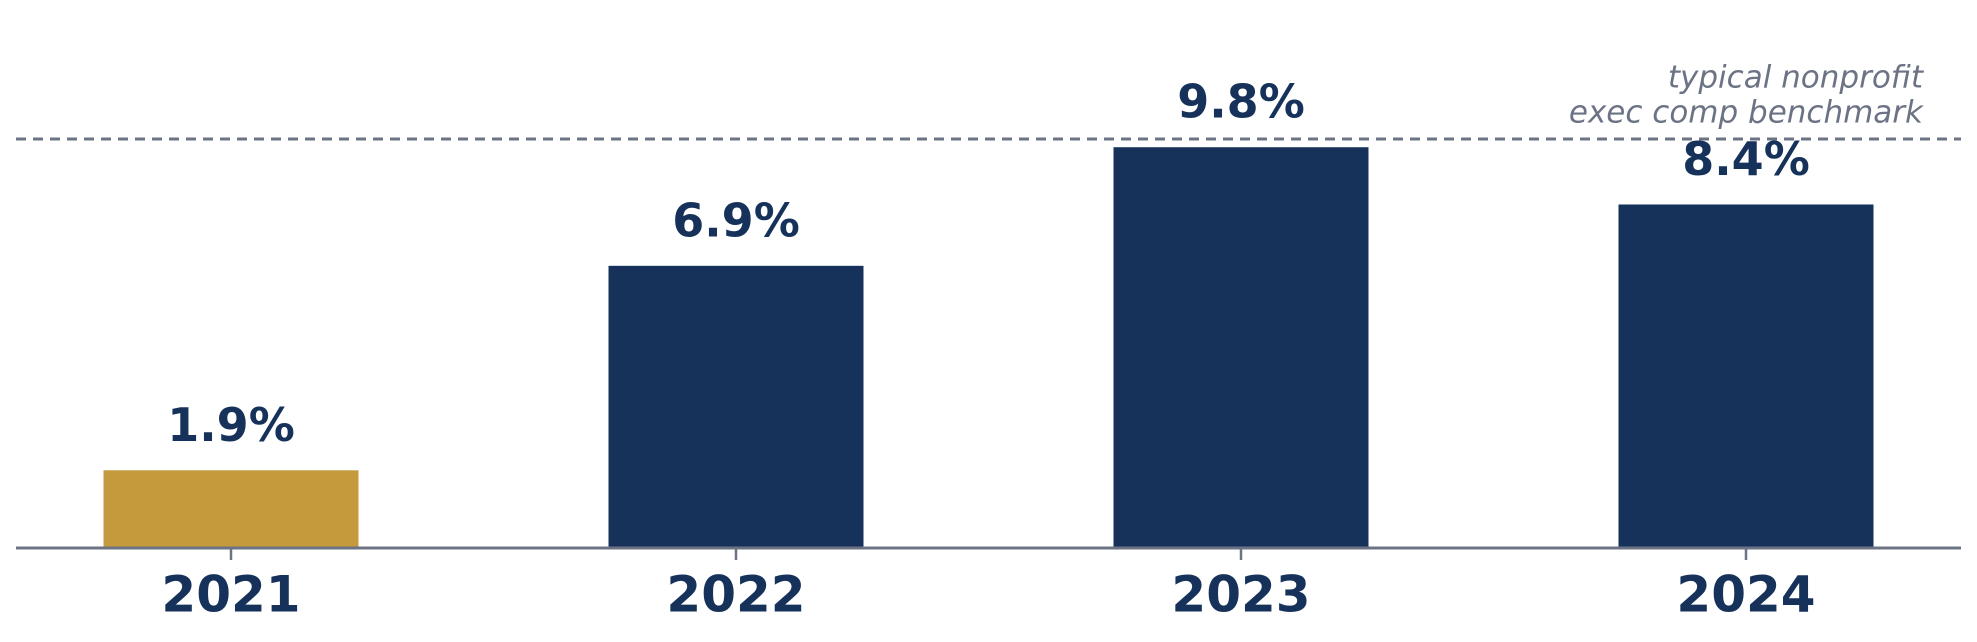 The image size is (1977, 642). Describe the element at coordinates (1241, 102) in the screenshot. I see `value-label: 9.8%` at that location.